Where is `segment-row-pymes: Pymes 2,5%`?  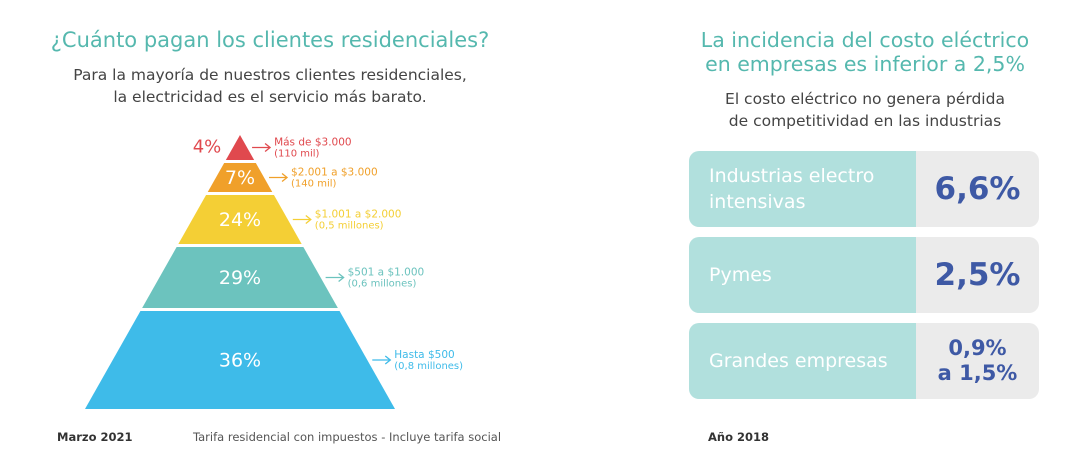 segment-row-pymes: Pymes 2,5% is located at coordinates (864, 275).